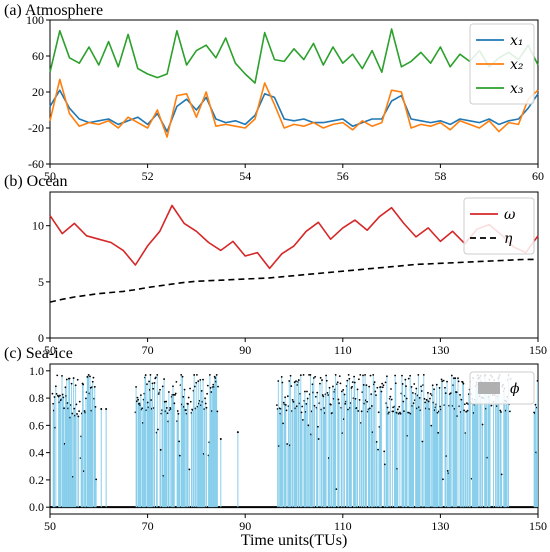 The height and width of the screenshot is (552, 550). What do you see at coordinates (517, 89) in the screenshot?
I see `legend-label: x₃` at bounding box center [517, 89].